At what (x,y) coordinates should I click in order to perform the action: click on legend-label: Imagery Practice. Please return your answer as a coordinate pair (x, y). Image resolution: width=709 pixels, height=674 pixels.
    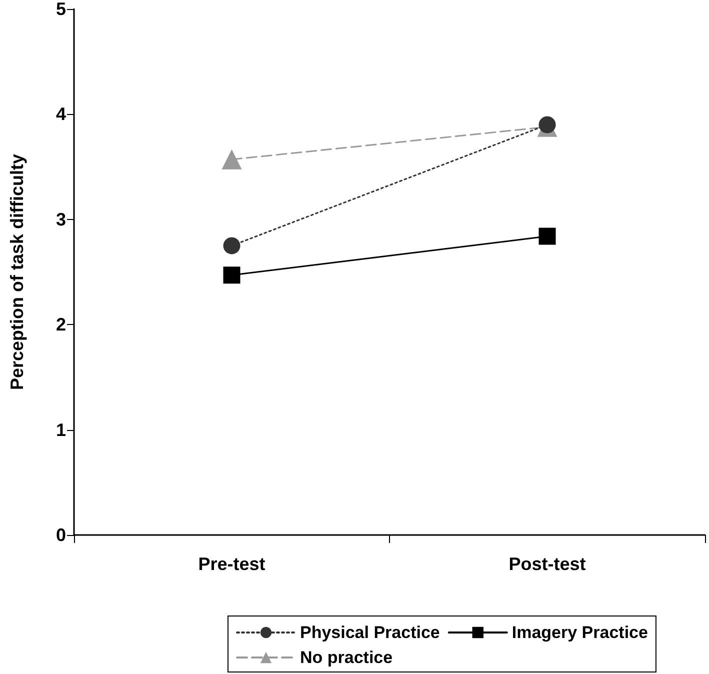
    Looking at the image, I should click on (580, 632).